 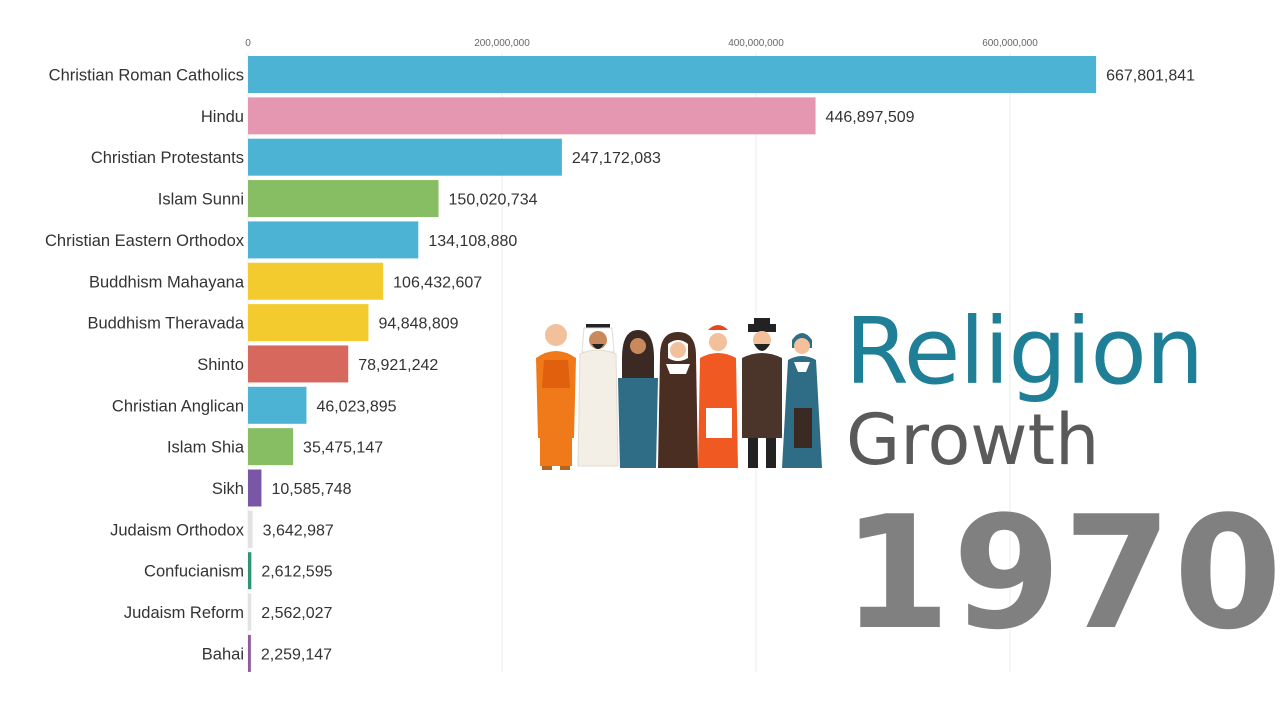 What do you see at coordinates (298, 530) in the screenshot?
I see `value-label: 3,642,987` at bounding box center [298, 530].